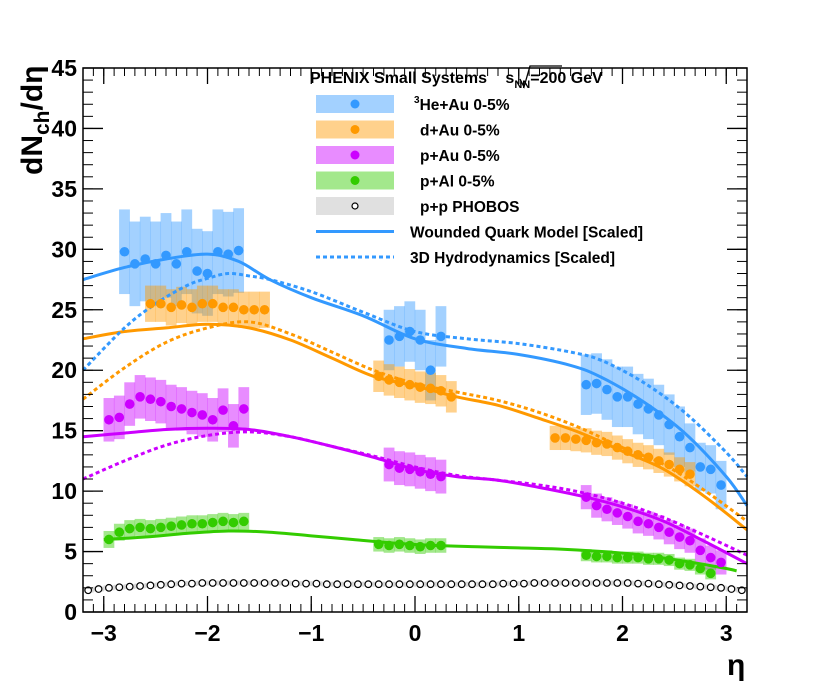 The width and height of the screenshot is (830, 681). What do you see at coordinates (518, 633) in the screenshot?
I see `x-tick-label: 1` at bounding box center [518, 633].